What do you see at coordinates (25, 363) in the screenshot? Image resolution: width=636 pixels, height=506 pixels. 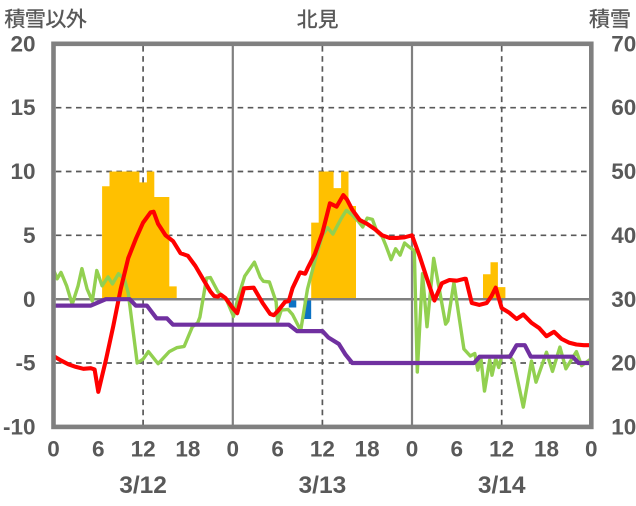 I see `svg-text: -5` at bounding box center [25, 363].